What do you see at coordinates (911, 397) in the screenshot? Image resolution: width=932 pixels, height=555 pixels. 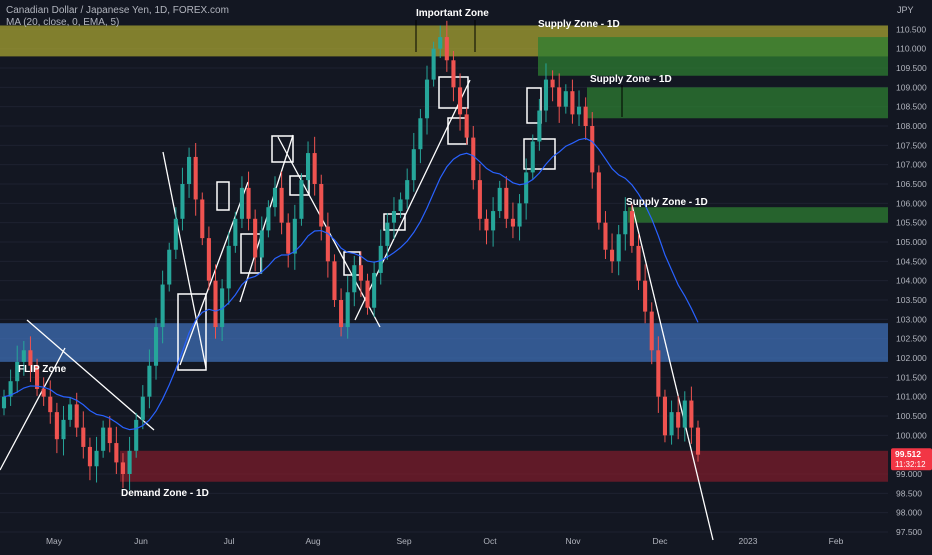 I see `y-tick-label: 101.000` at bounding box center [911, 397].